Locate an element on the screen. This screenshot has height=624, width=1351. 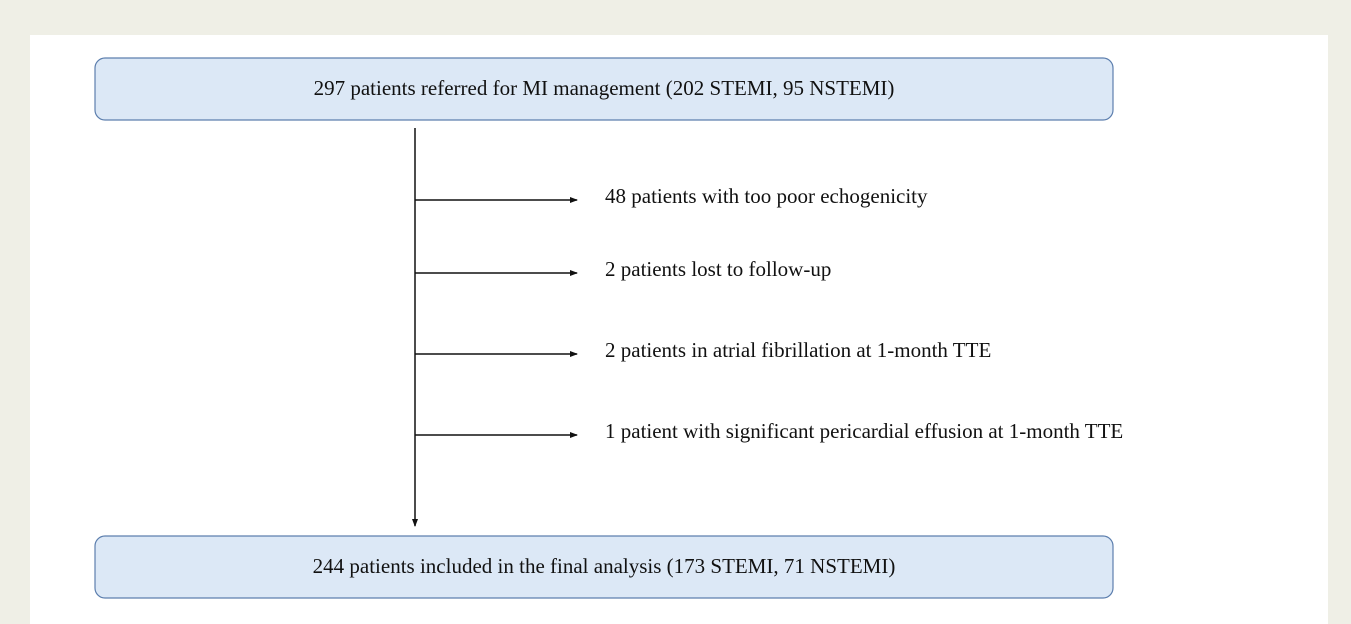
bottom-box is located at coordinates (604, 567).